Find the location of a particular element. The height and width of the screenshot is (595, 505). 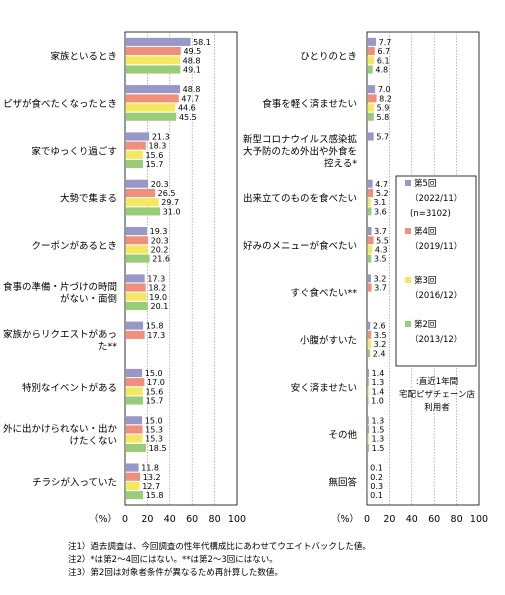

data-label: 31.0 is located at coordinates (172, 211).